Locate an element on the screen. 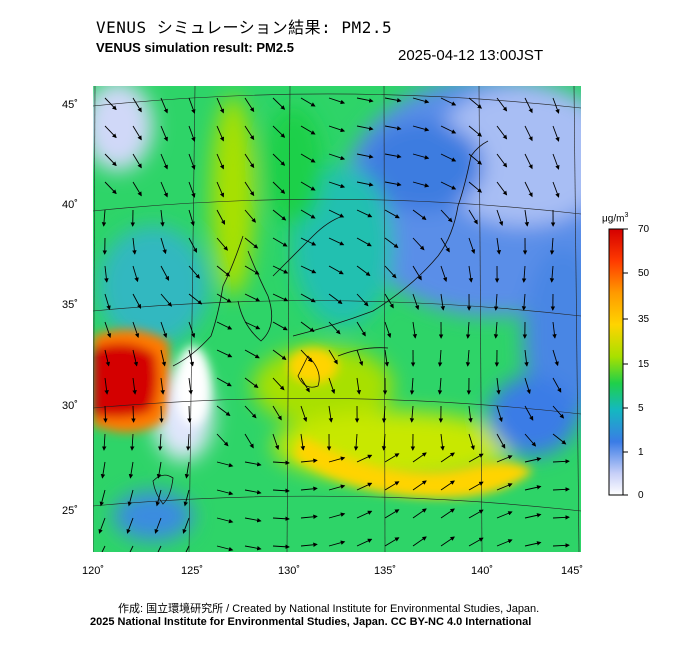 This screenshot has width=700, height=649. colorbar-unit: μg/m3 is located at coordinates (615, 218).